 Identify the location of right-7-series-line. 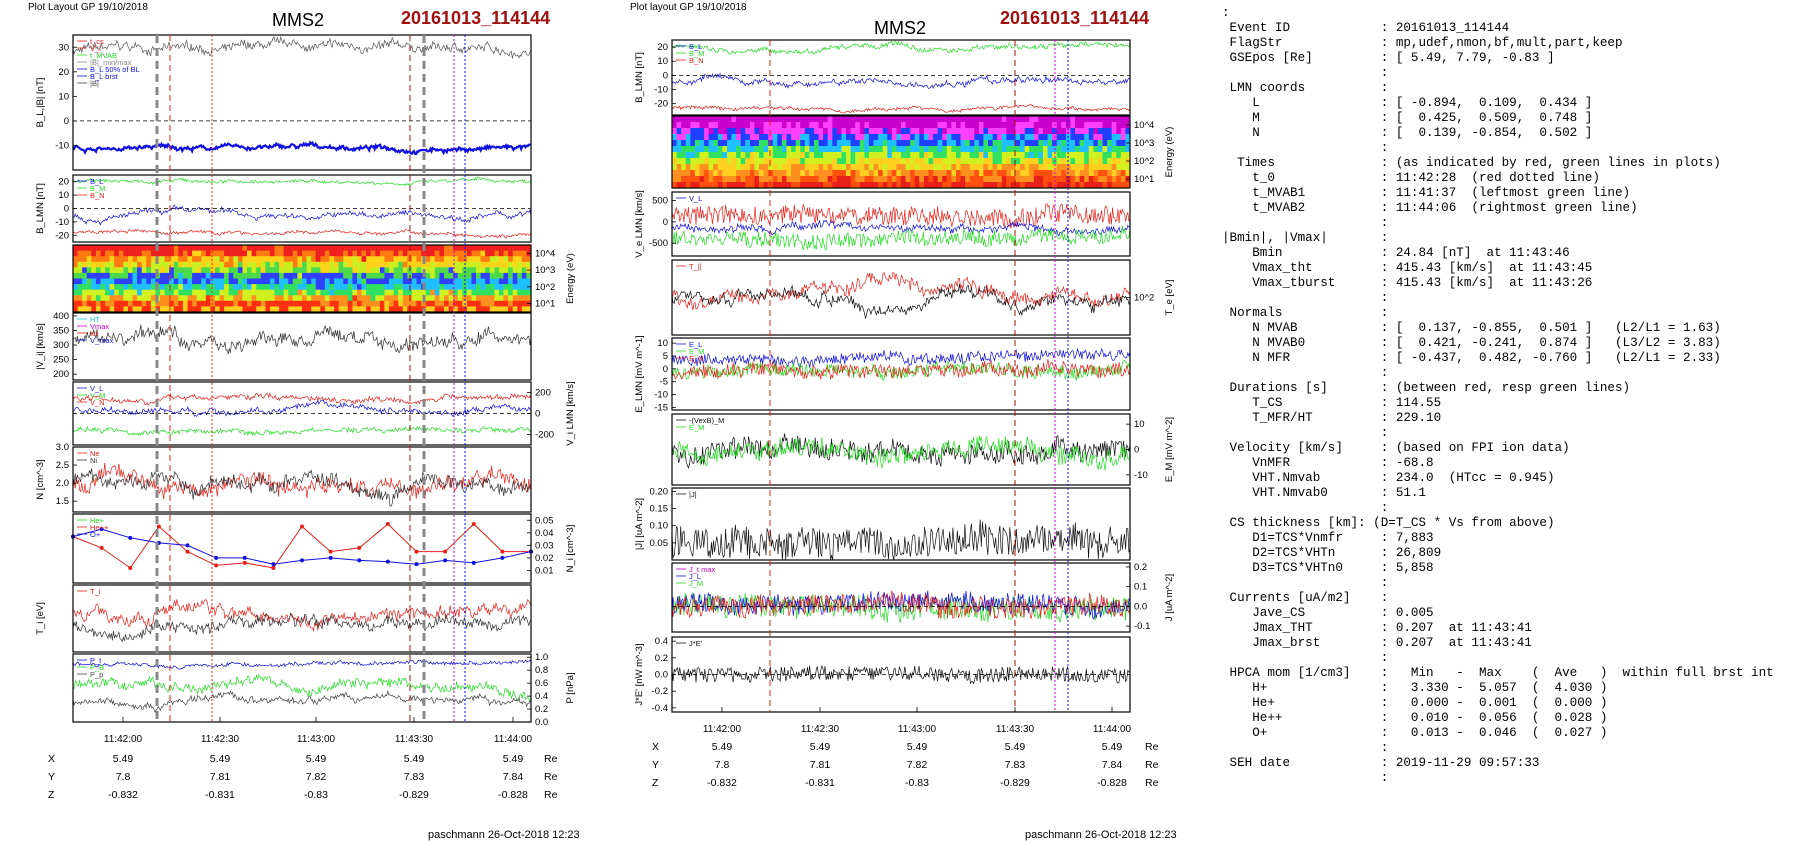
(901, 540).